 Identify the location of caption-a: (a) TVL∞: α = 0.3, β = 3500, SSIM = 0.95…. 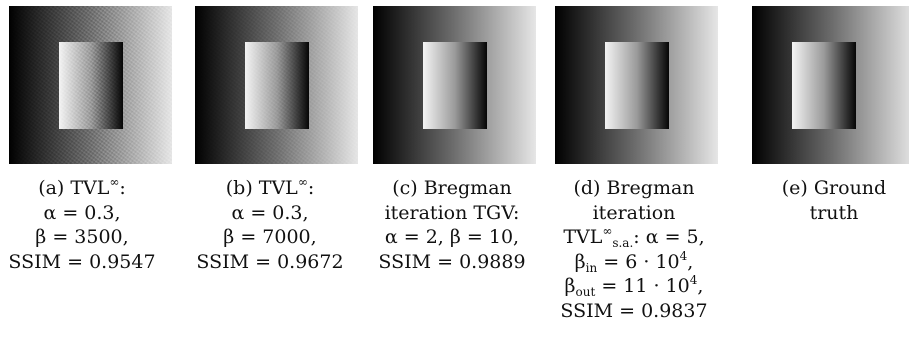
(86, 225).